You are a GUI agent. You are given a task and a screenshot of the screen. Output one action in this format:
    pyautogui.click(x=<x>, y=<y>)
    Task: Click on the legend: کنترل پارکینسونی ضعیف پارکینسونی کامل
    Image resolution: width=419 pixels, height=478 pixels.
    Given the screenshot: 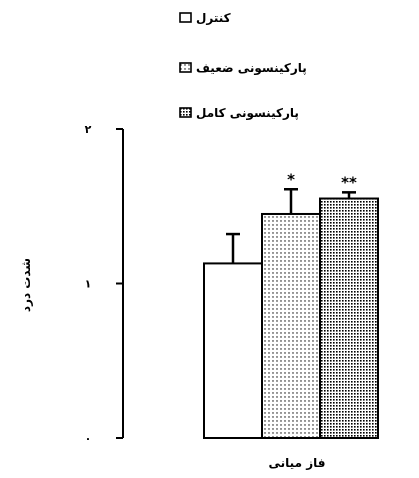 What is the action you would take?
    pyautogui.click(x=243, y=66)
    